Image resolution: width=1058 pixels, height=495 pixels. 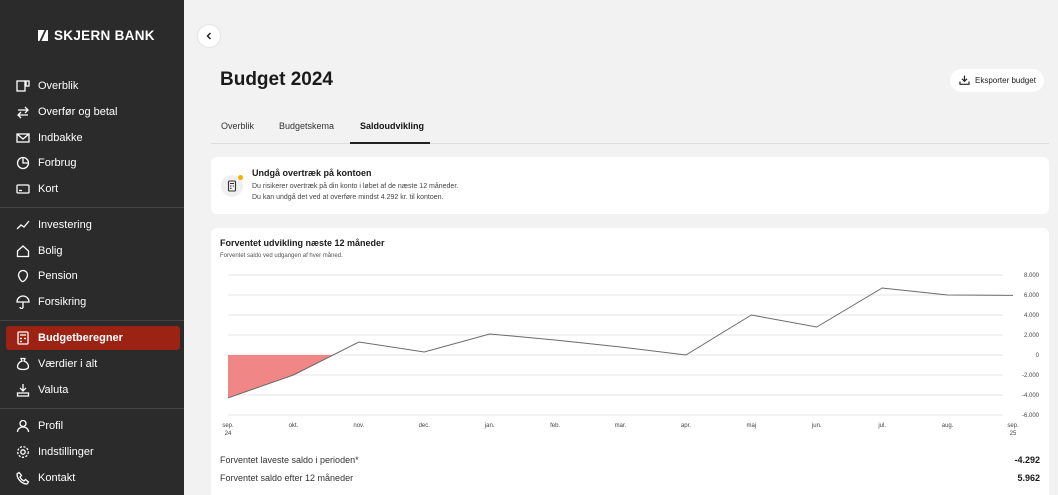 What do you see at coordinates (240, 177) in the screenshot?
I see `notification-dot` at bounding box center [240, 177].